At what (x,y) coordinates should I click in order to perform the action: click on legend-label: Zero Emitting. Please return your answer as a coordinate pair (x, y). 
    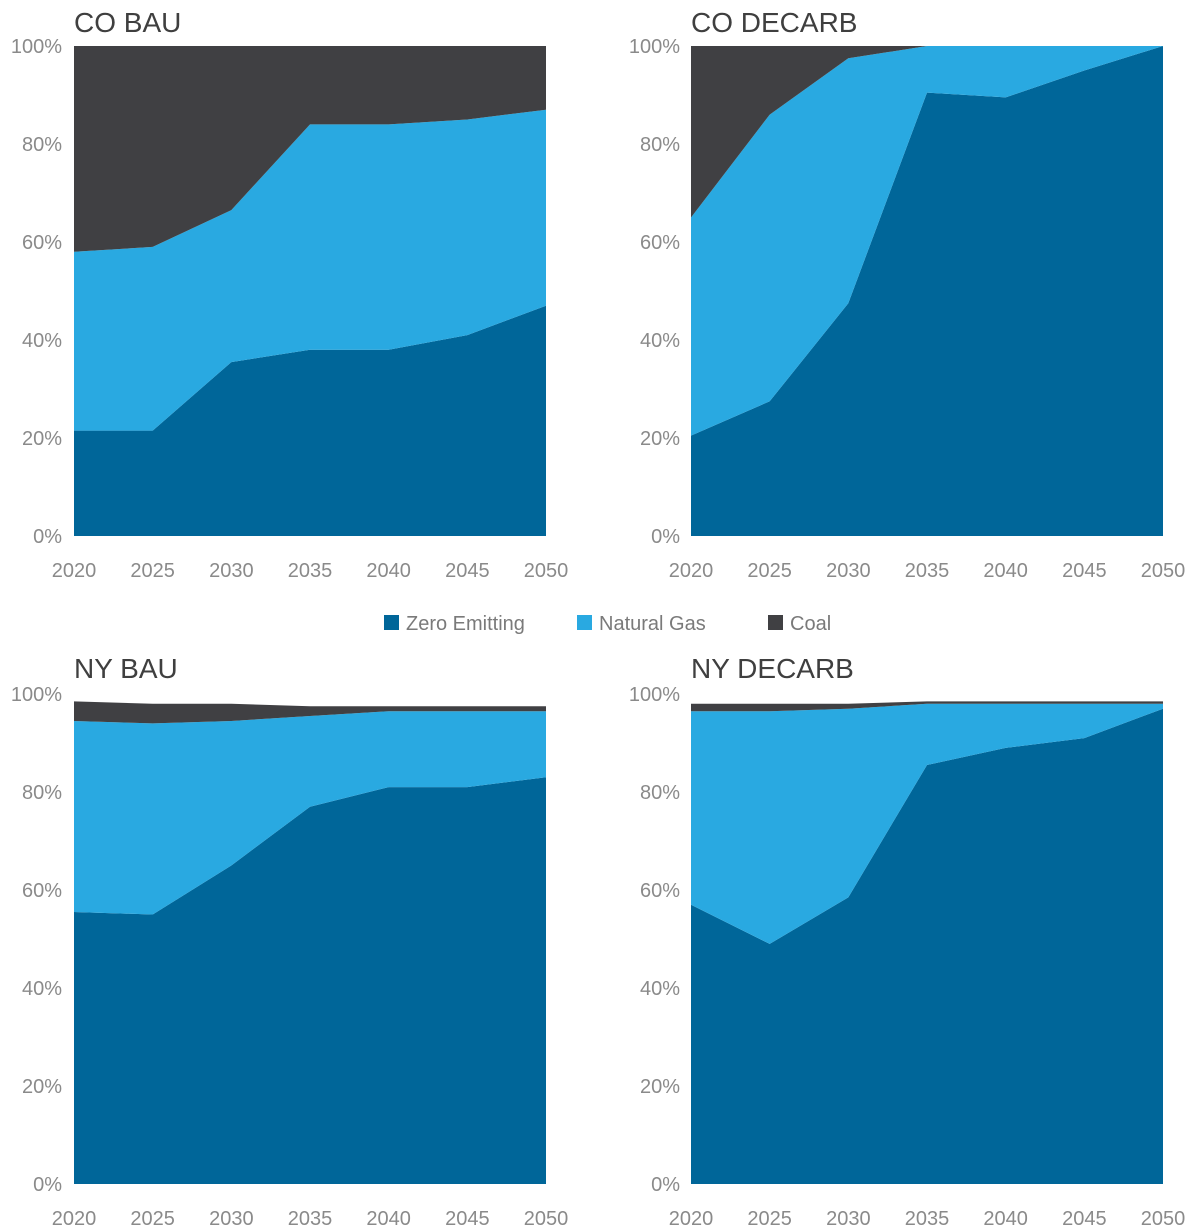
    Looking at the image, I should click on (465, 624).